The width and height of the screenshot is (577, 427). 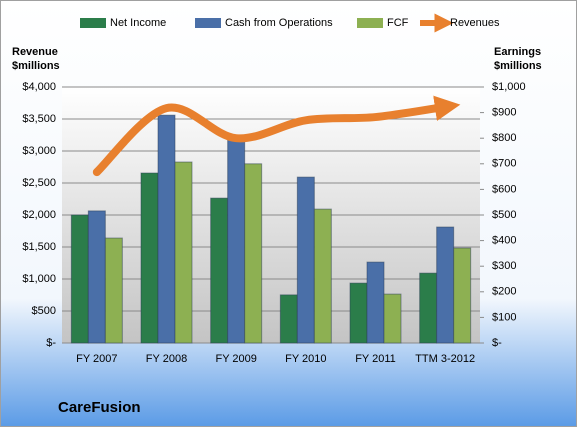 I want to click on x-tick-label: FY 2008, so click(x=166, y=359).